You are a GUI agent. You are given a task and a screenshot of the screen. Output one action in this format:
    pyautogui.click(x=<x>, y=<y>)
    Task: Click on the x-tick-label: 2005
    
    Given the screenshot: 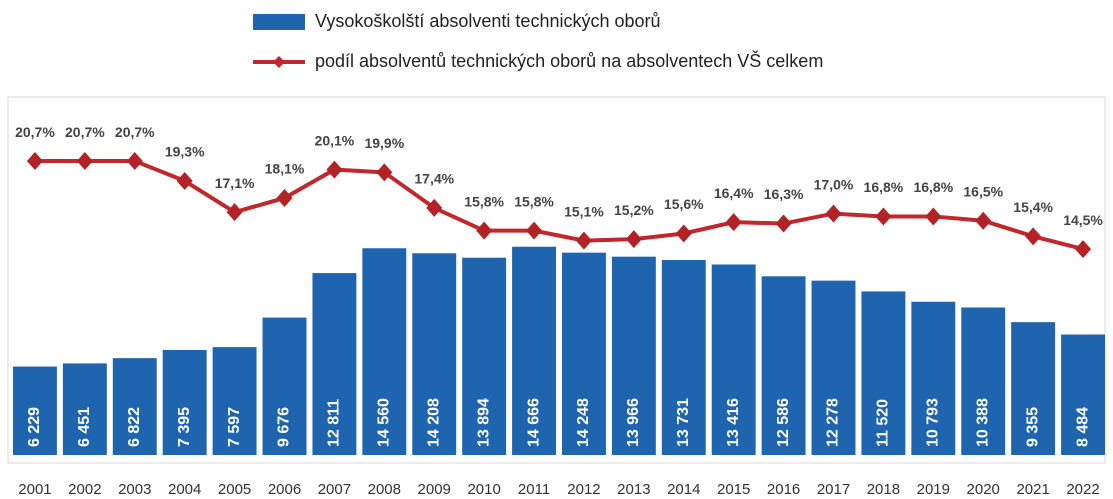 What is the action you would take?
    pyautogui.click(x=234, y=489)
    